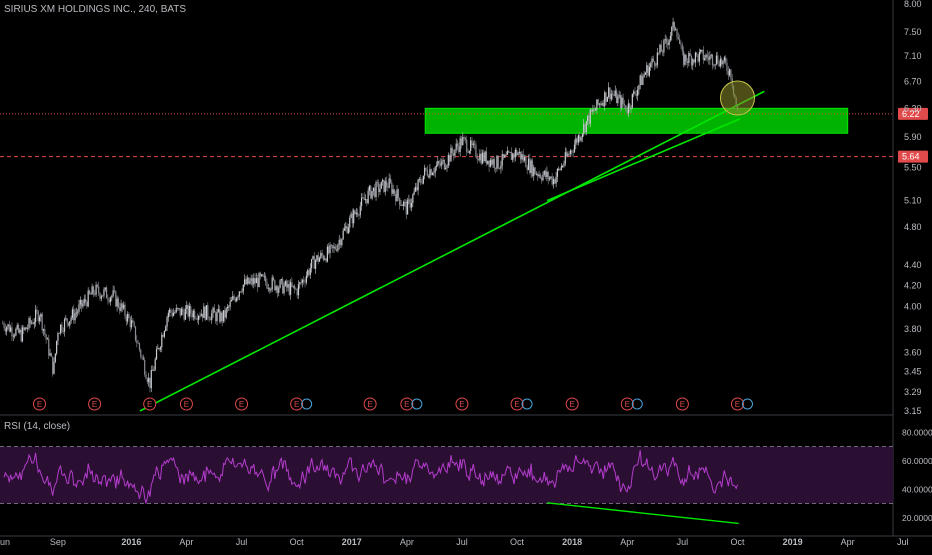 The height and width of the screenshot is (555, 932). I want to click on x-tick-label: Sep, so click(58, 542).